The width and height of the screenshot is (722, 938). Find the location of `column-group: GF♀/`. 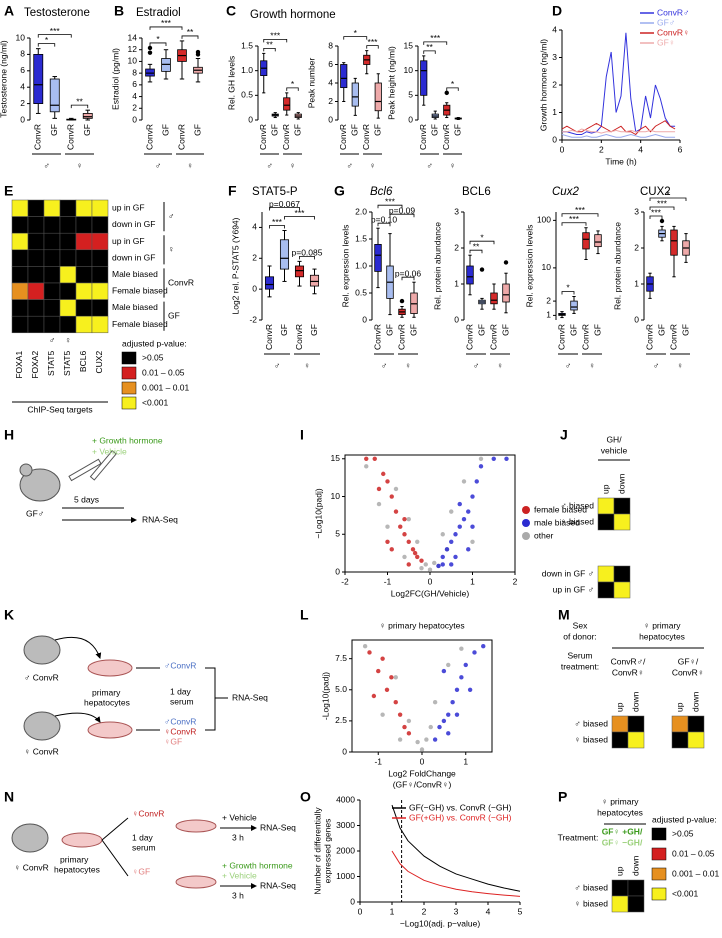

column-group: GF♀/ is located at coordinates (688, 661).